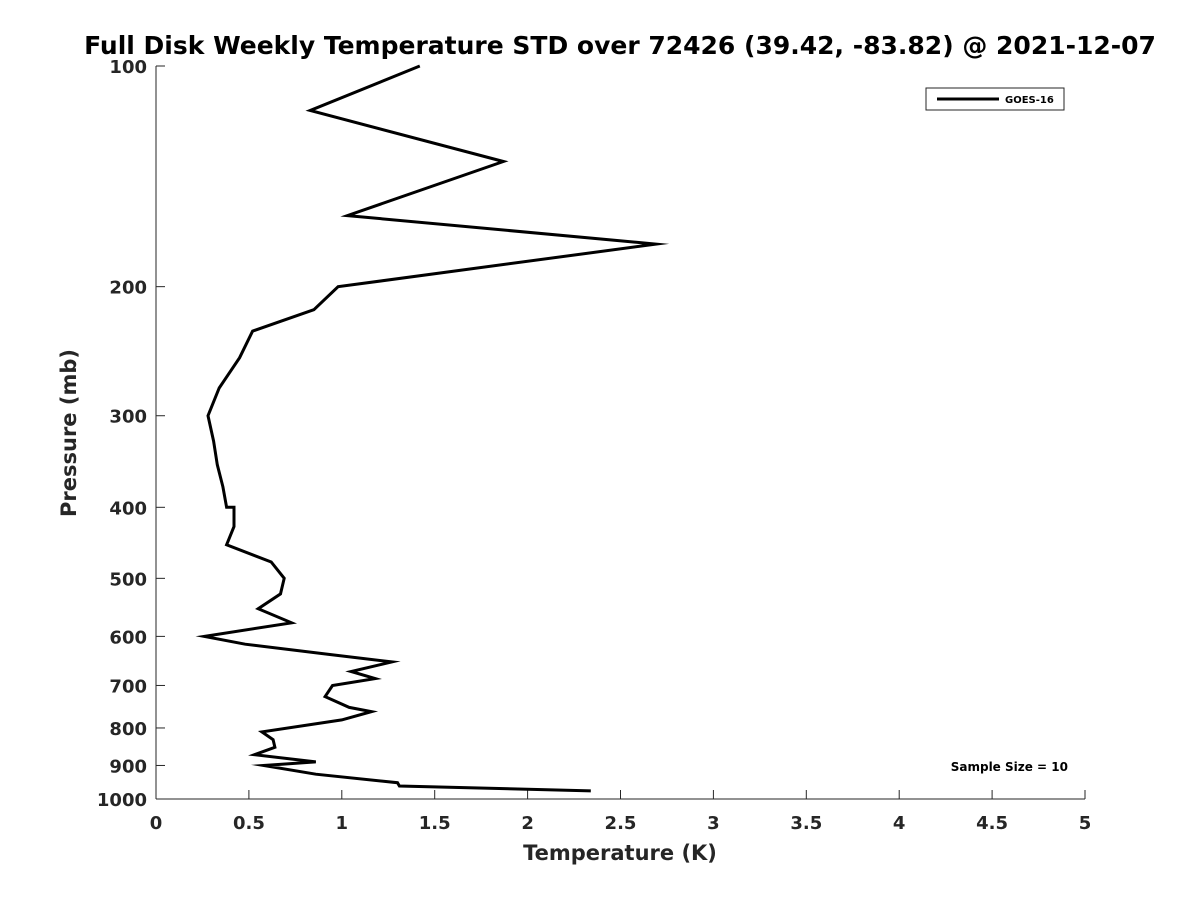  Describe the element at coordinates (128, 67) in the screenshot. I see `y-tick-label: 100` at that location.